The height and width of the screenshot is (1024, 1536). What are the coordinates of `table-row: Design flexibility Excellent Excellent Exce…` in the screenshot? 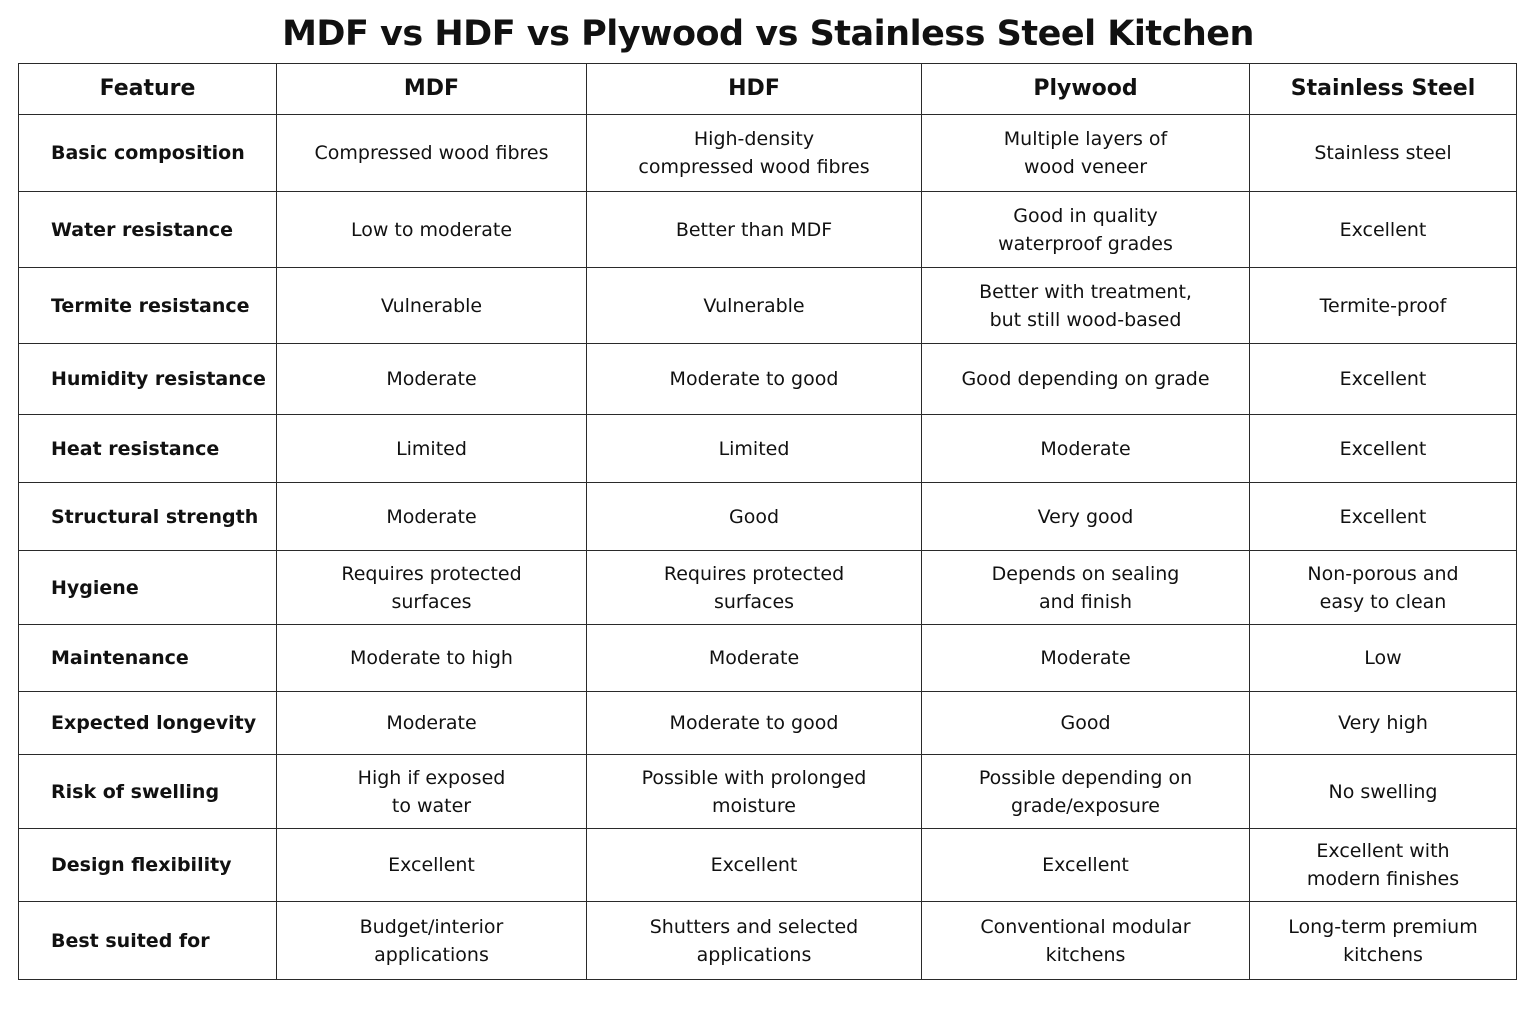 It's located at (767, 865).